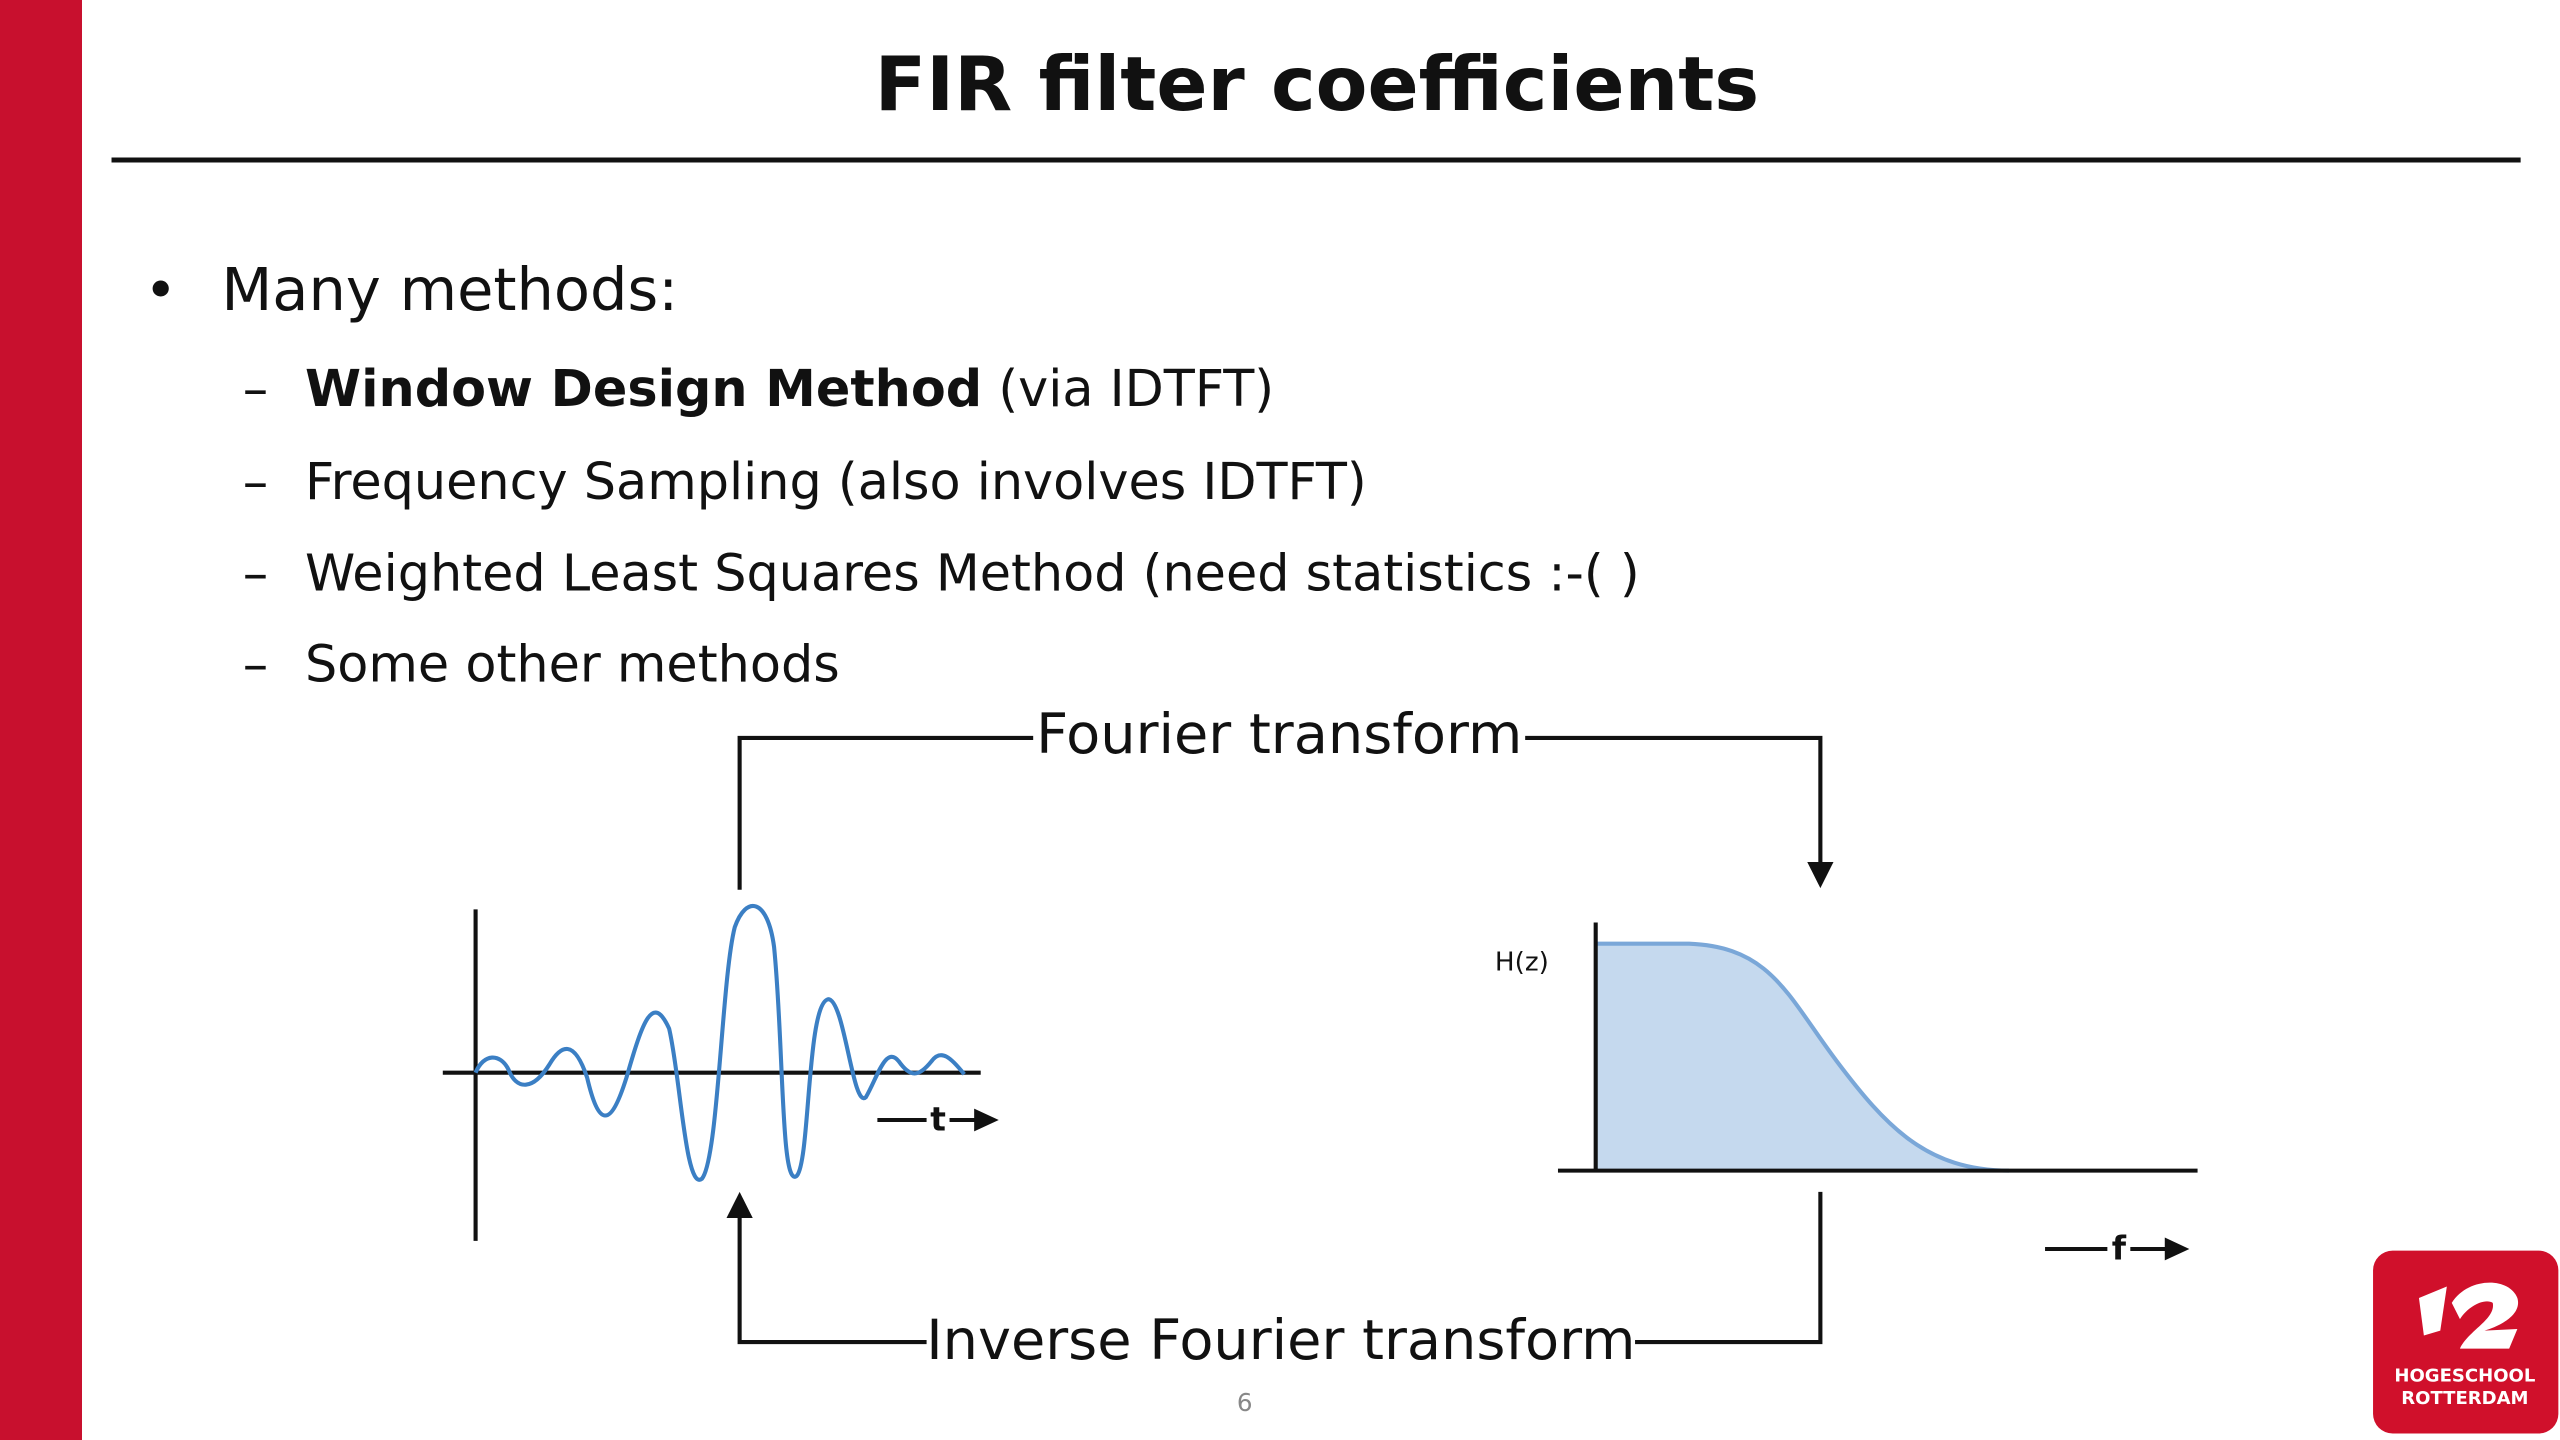 The height and width of the screenshot is (1440, 2560). I want to click on freq-label: f, so click(2119, 1249).